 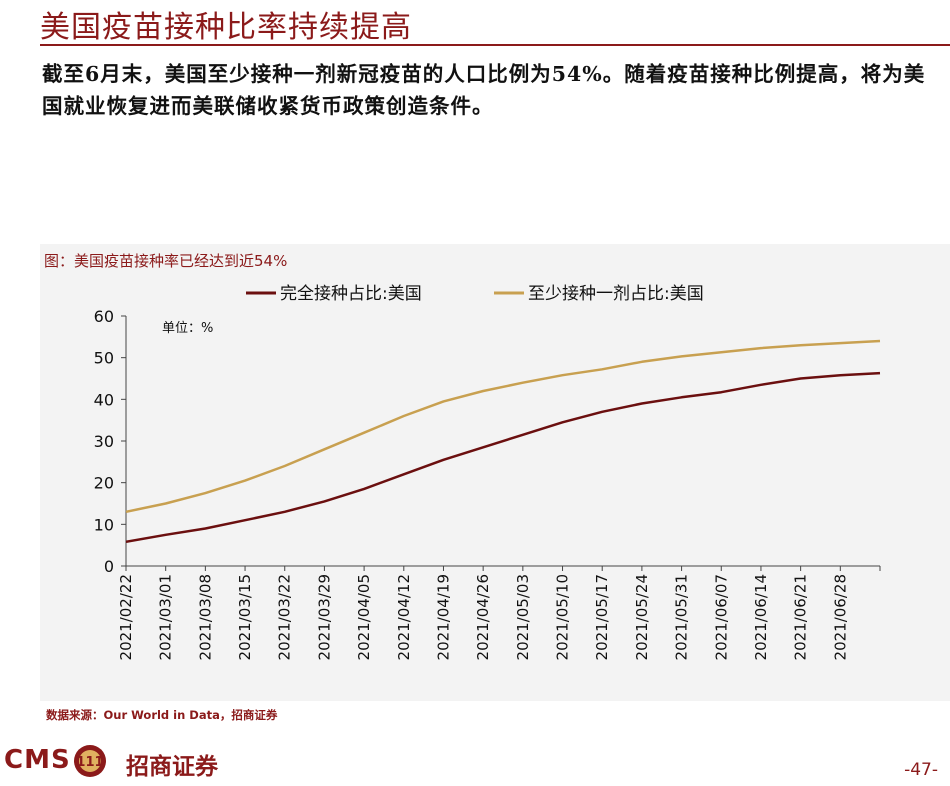 I want to click on legend-label-2: 至少接种一剂占比:美国, so click(x=616, y=294).